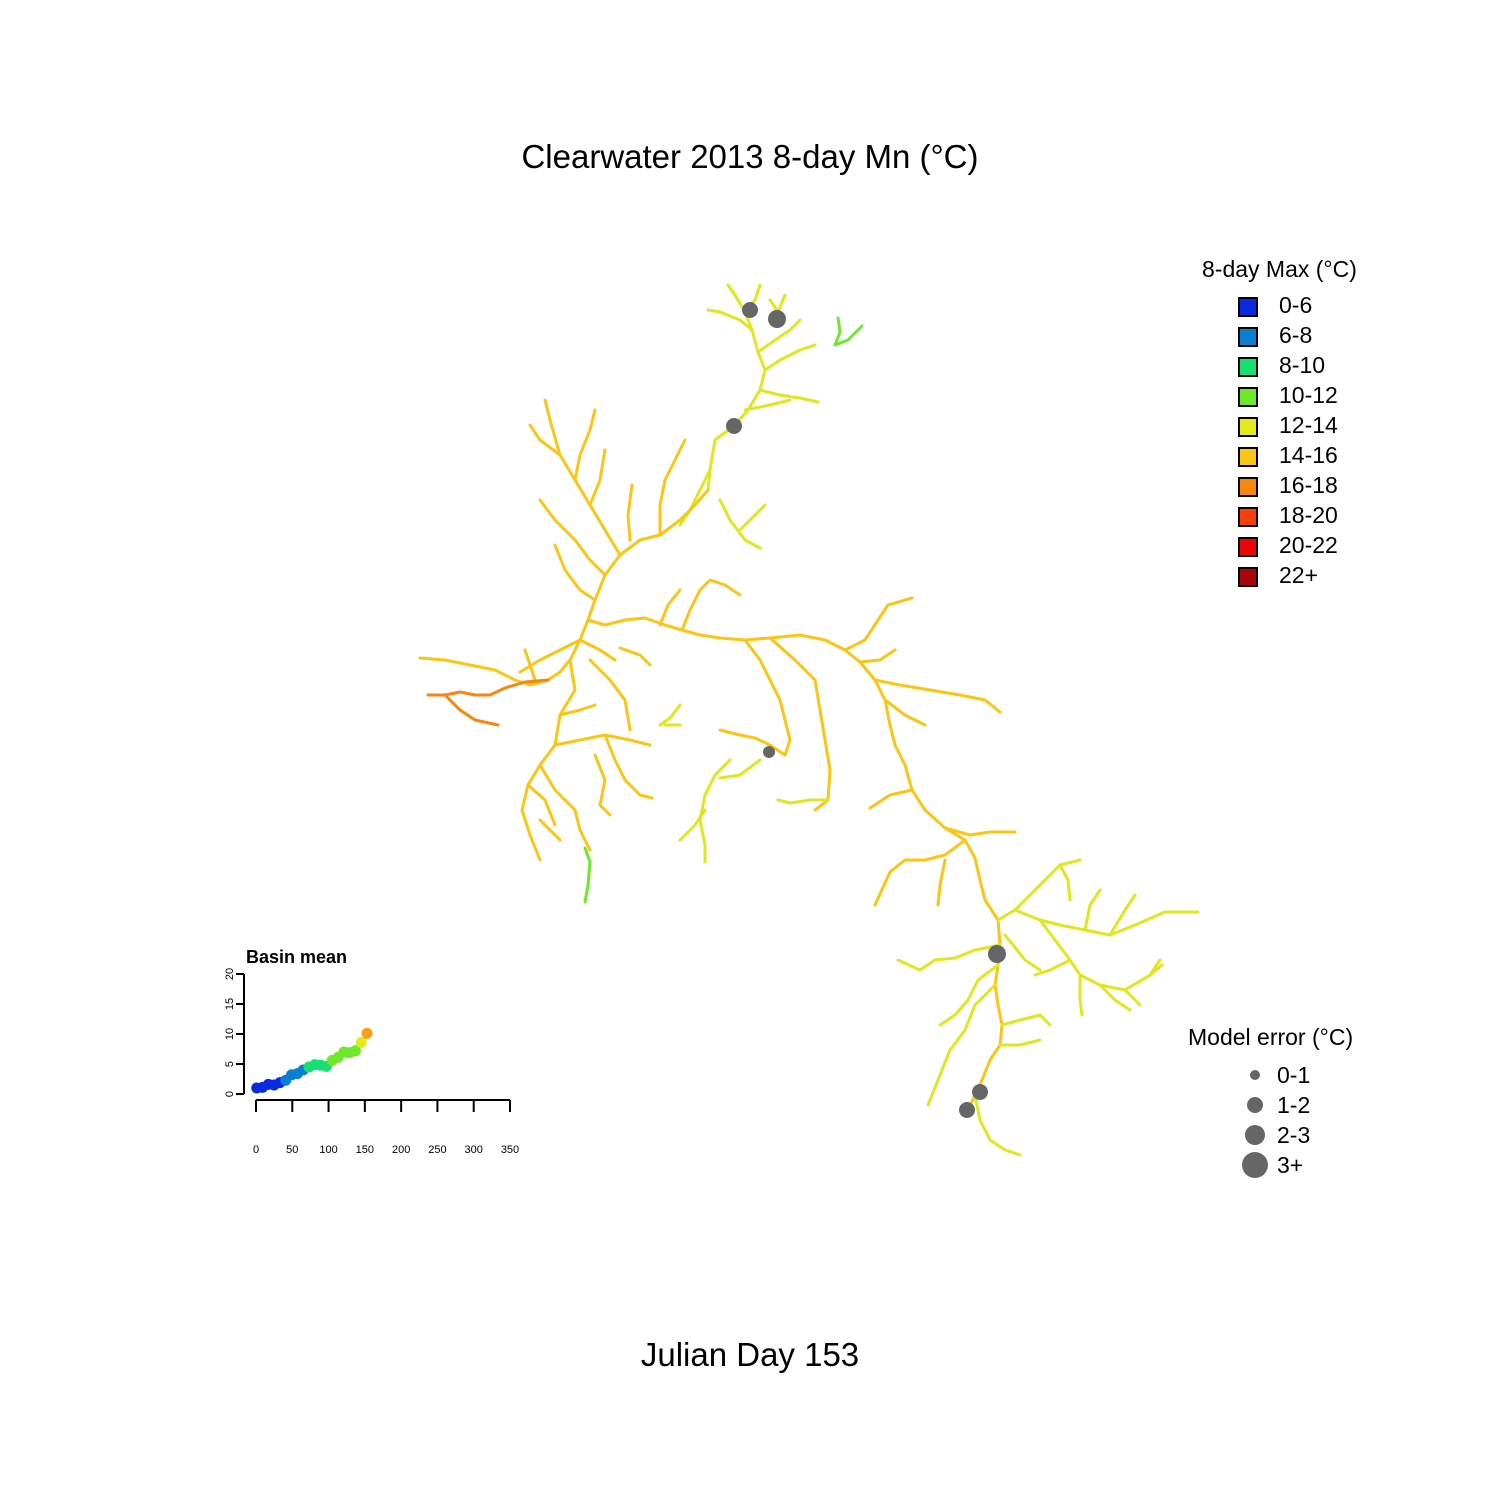 The image size is (1500, 1500). What do you see at coordinates (365, 1150) in the screenshot?
I see `x-tick-label: 150` at bounding box center [365, 1150].